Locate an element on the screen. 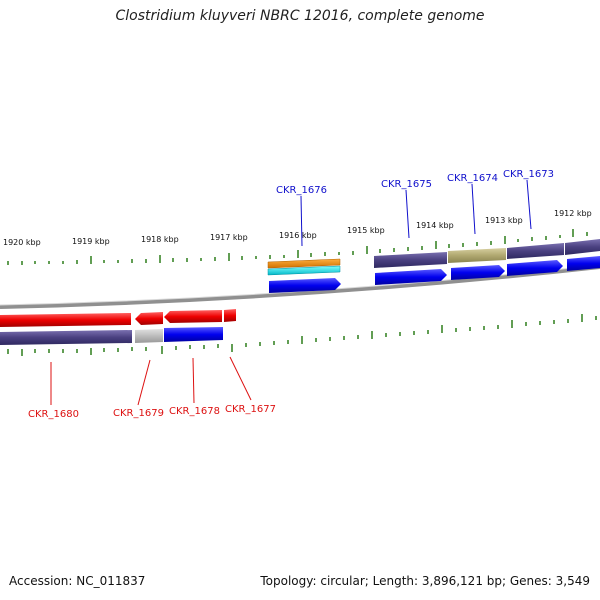  gene-label-ckr-1673: CKR_1673 is located at coordinates (528, 174).